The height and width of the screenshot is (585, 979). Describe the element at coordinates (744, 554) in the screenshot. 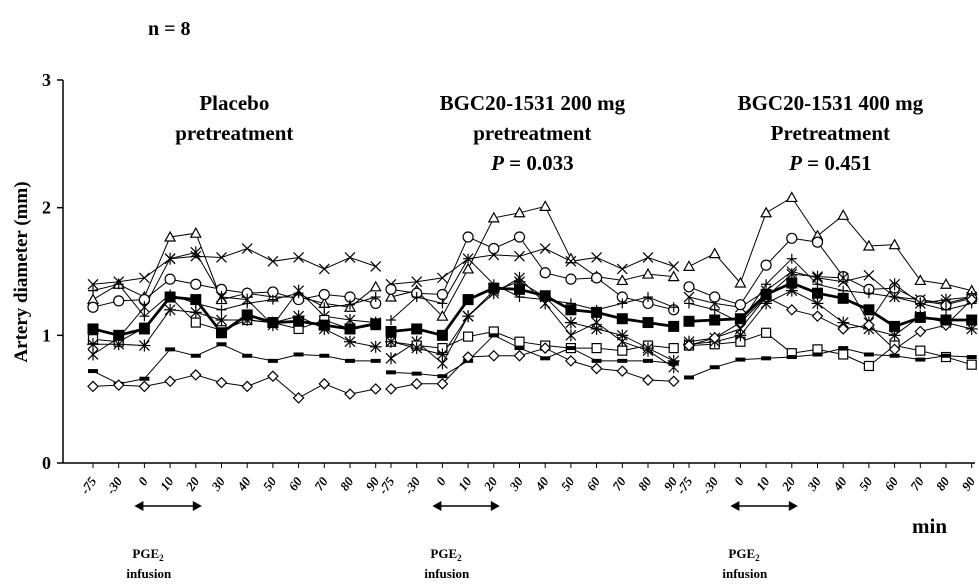

I see `infusion-label: PGE2` at that location.